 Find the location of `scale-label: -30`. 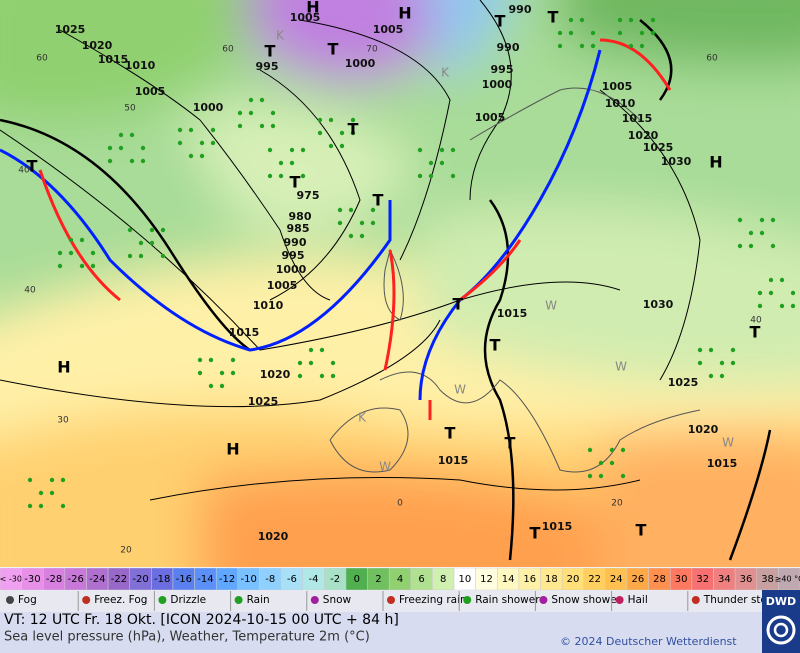

scale-label: -30 is located at coordinates (32, 579).